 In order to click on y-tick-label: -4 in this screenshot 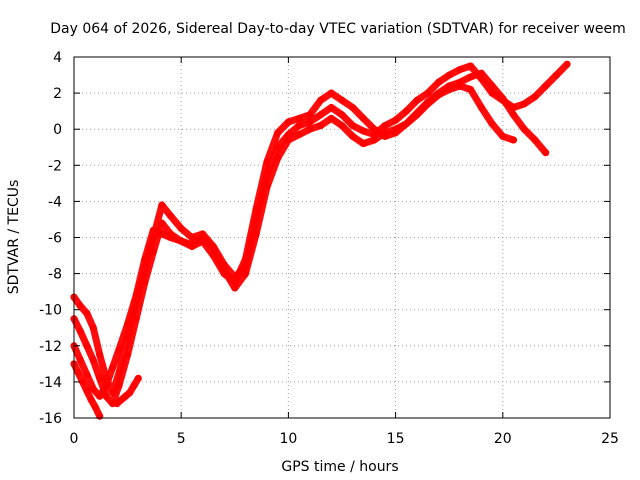, I will do `click(55, 202)`.